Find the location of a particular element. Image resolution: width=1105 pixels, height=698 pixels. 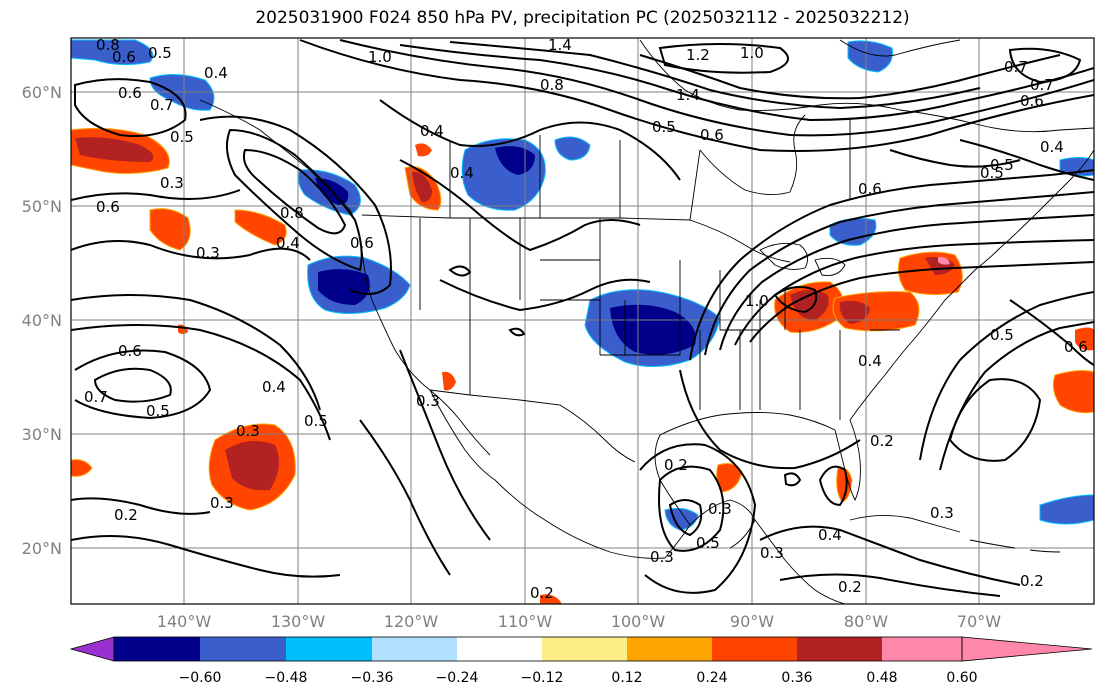

colorbar-tick-label: 0.24 is located at coordinates (711, 678).